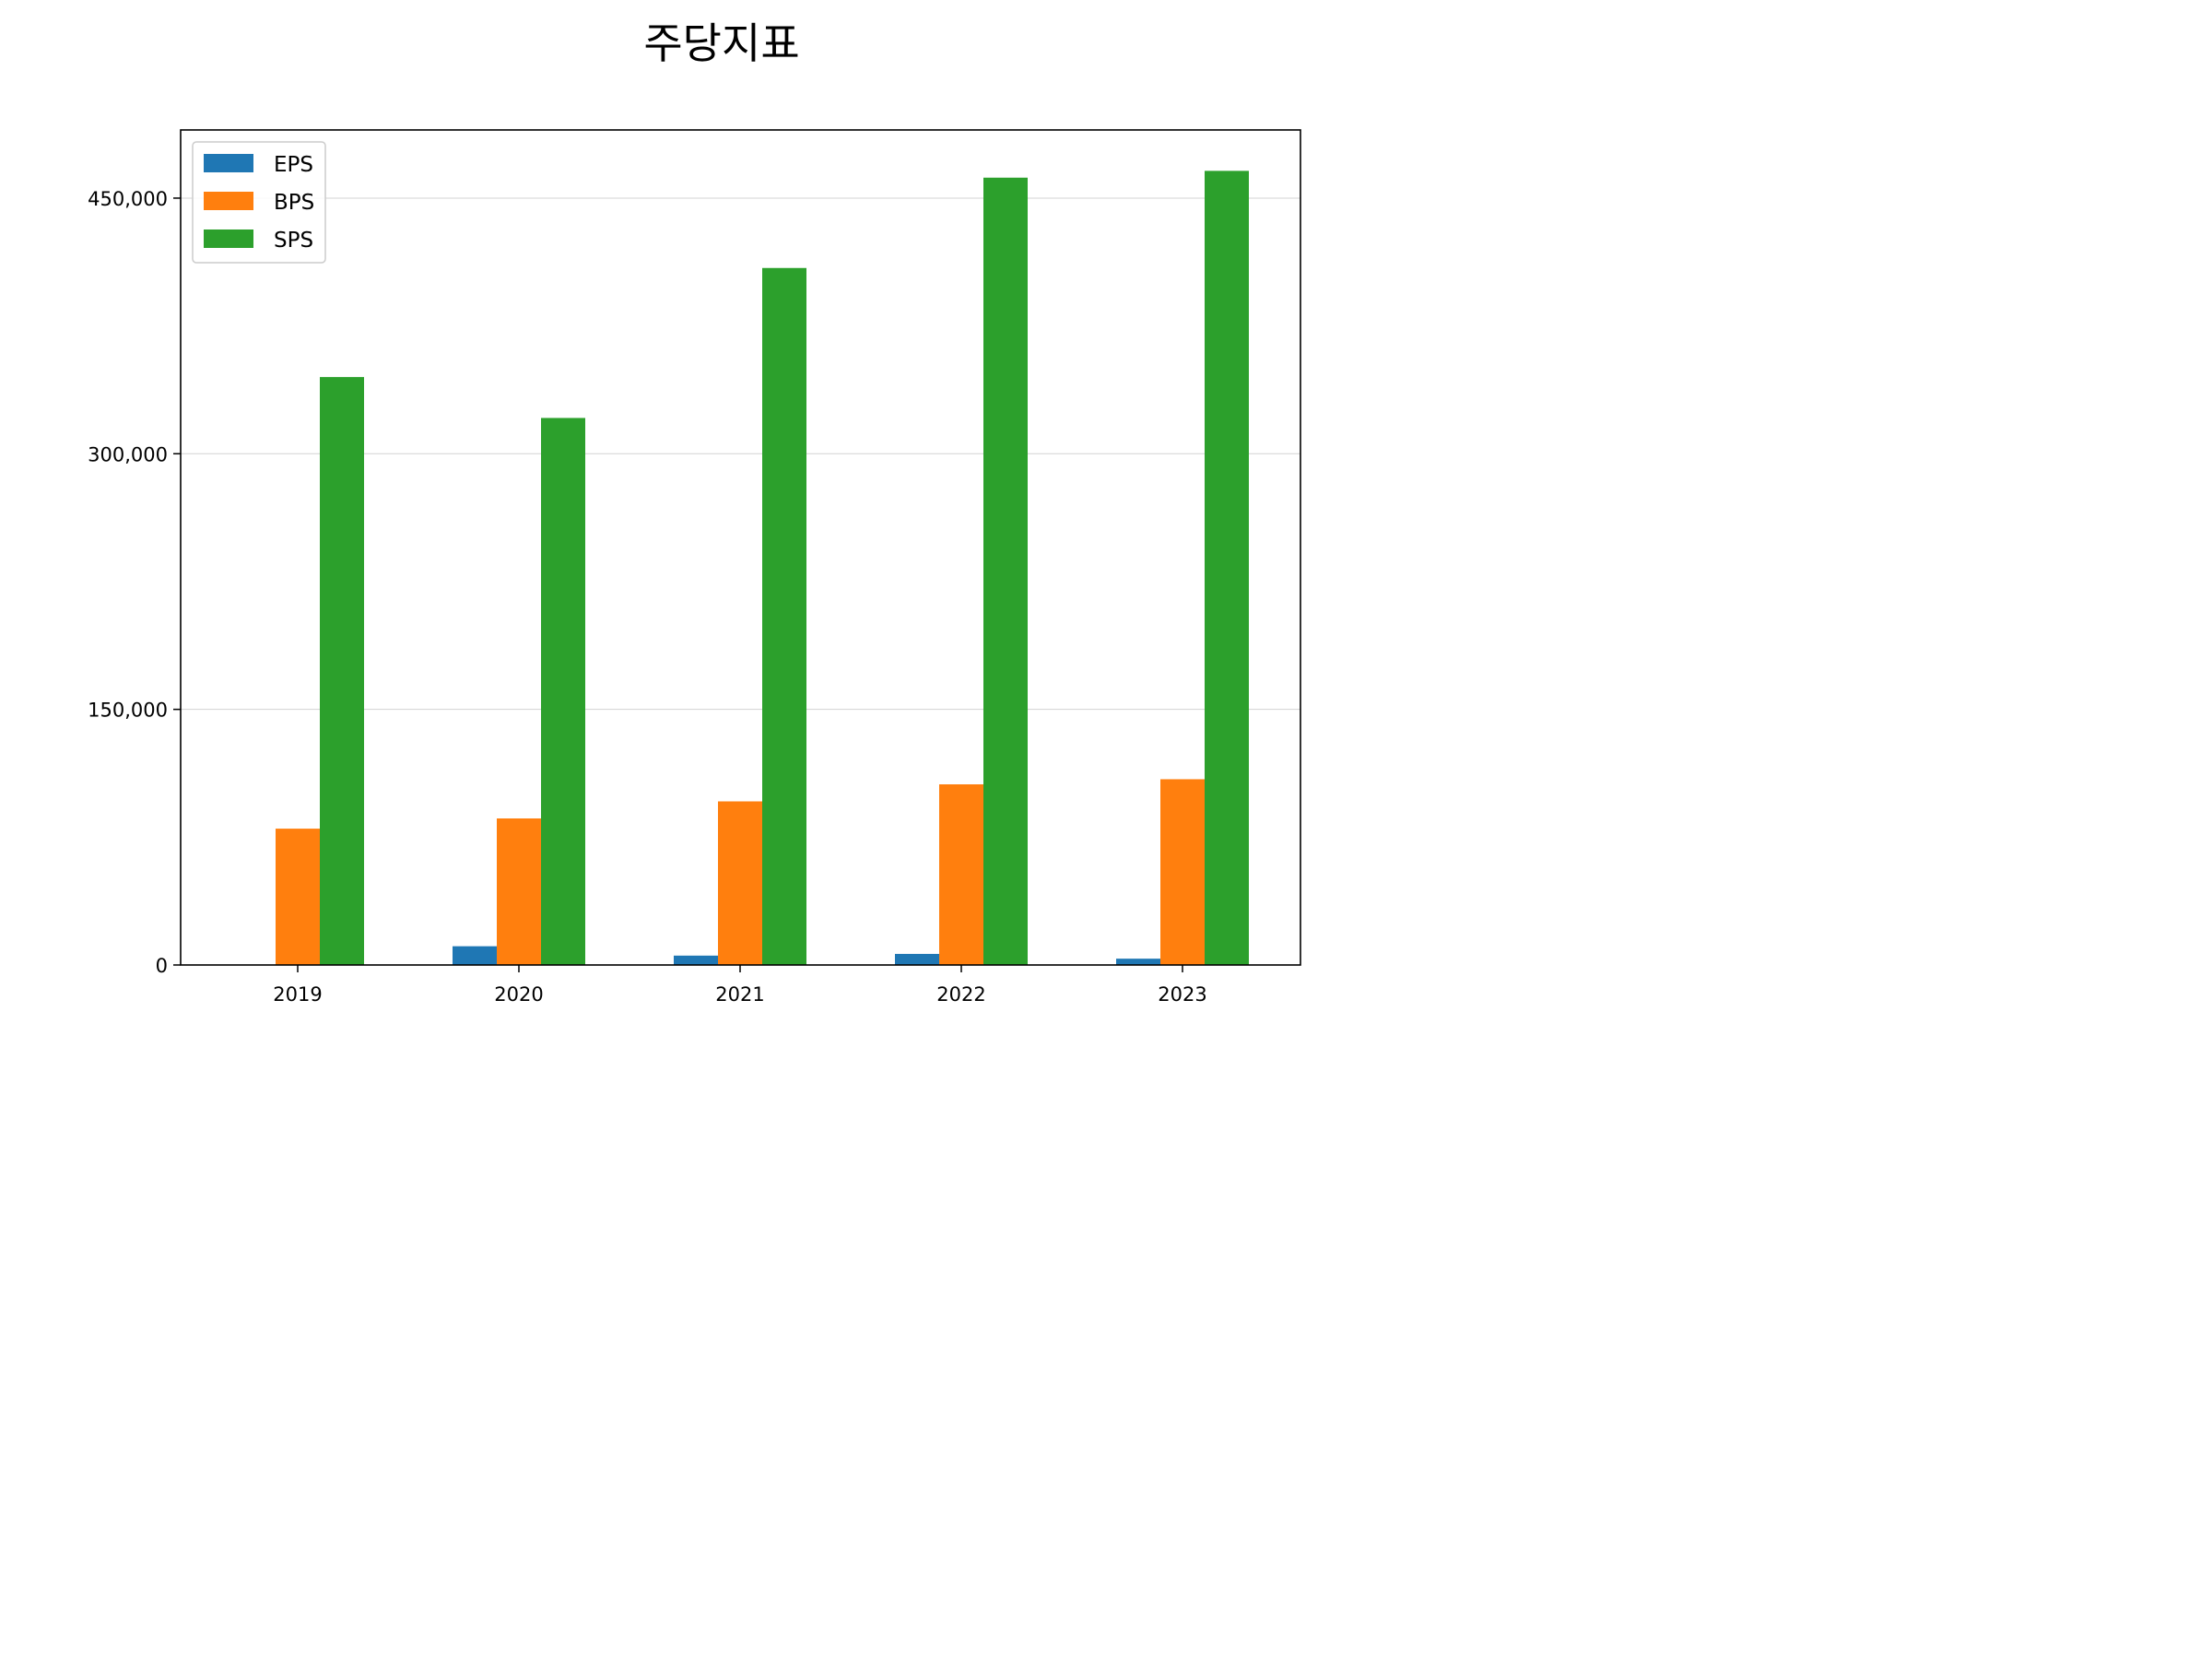 The width and height of the screenshot is (2212, 1659). I want to click on bar-sps-2021, so click(784, 616).